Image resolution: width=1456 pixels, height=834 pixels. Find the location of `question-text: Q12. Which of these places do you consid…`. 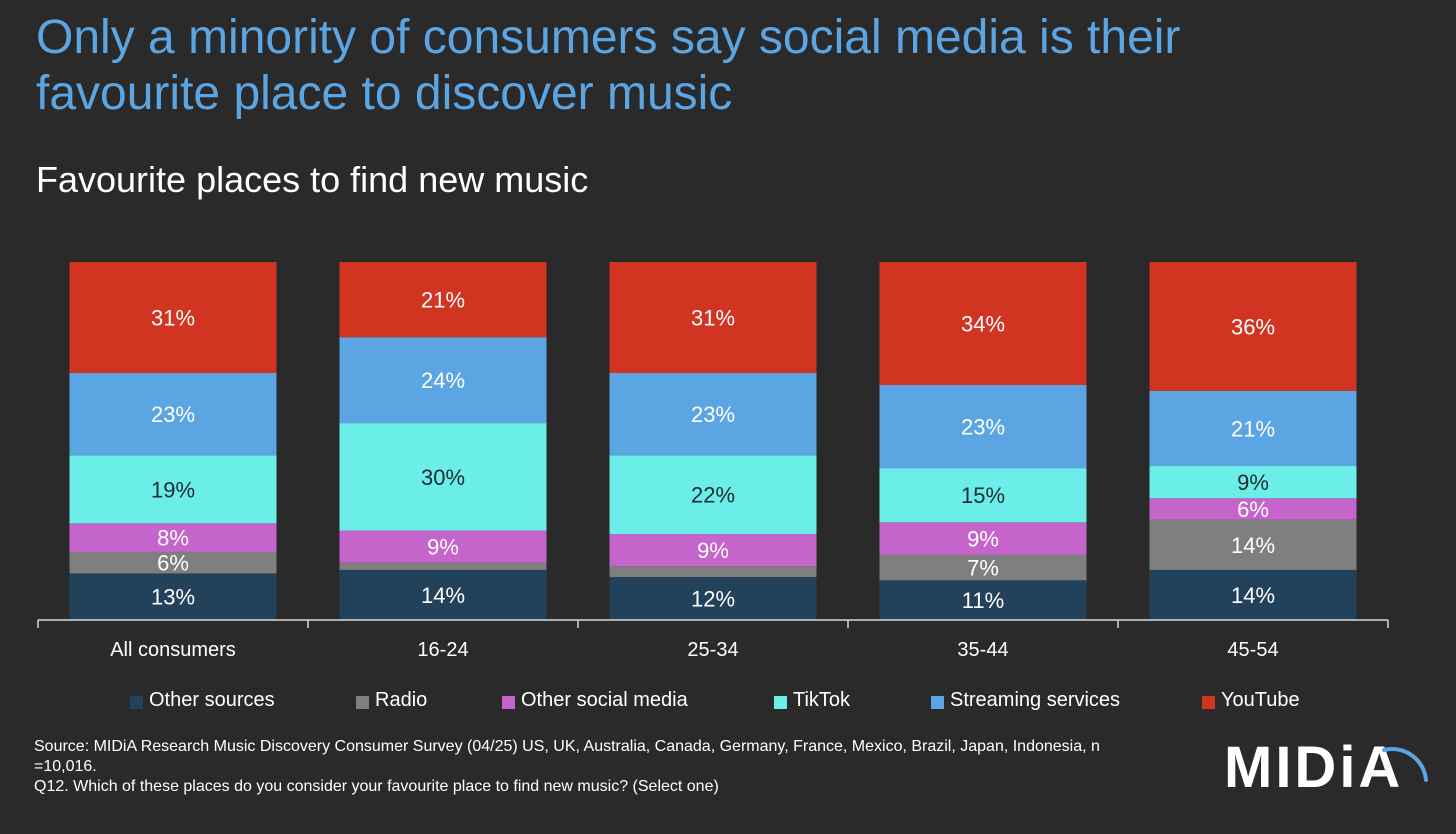

question-text: Q12. Which of these places do you consid… is located at coordinates (376, 786).